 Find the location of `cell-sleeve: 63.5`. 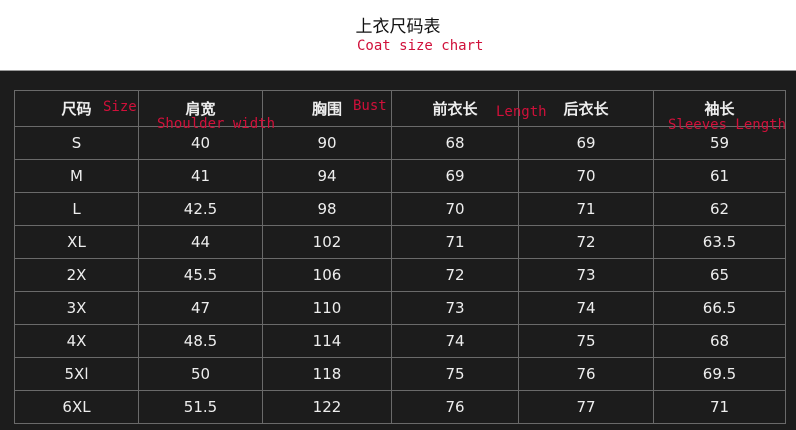

cell-sleeve: 63.5 is located at coordinates (719, 242).